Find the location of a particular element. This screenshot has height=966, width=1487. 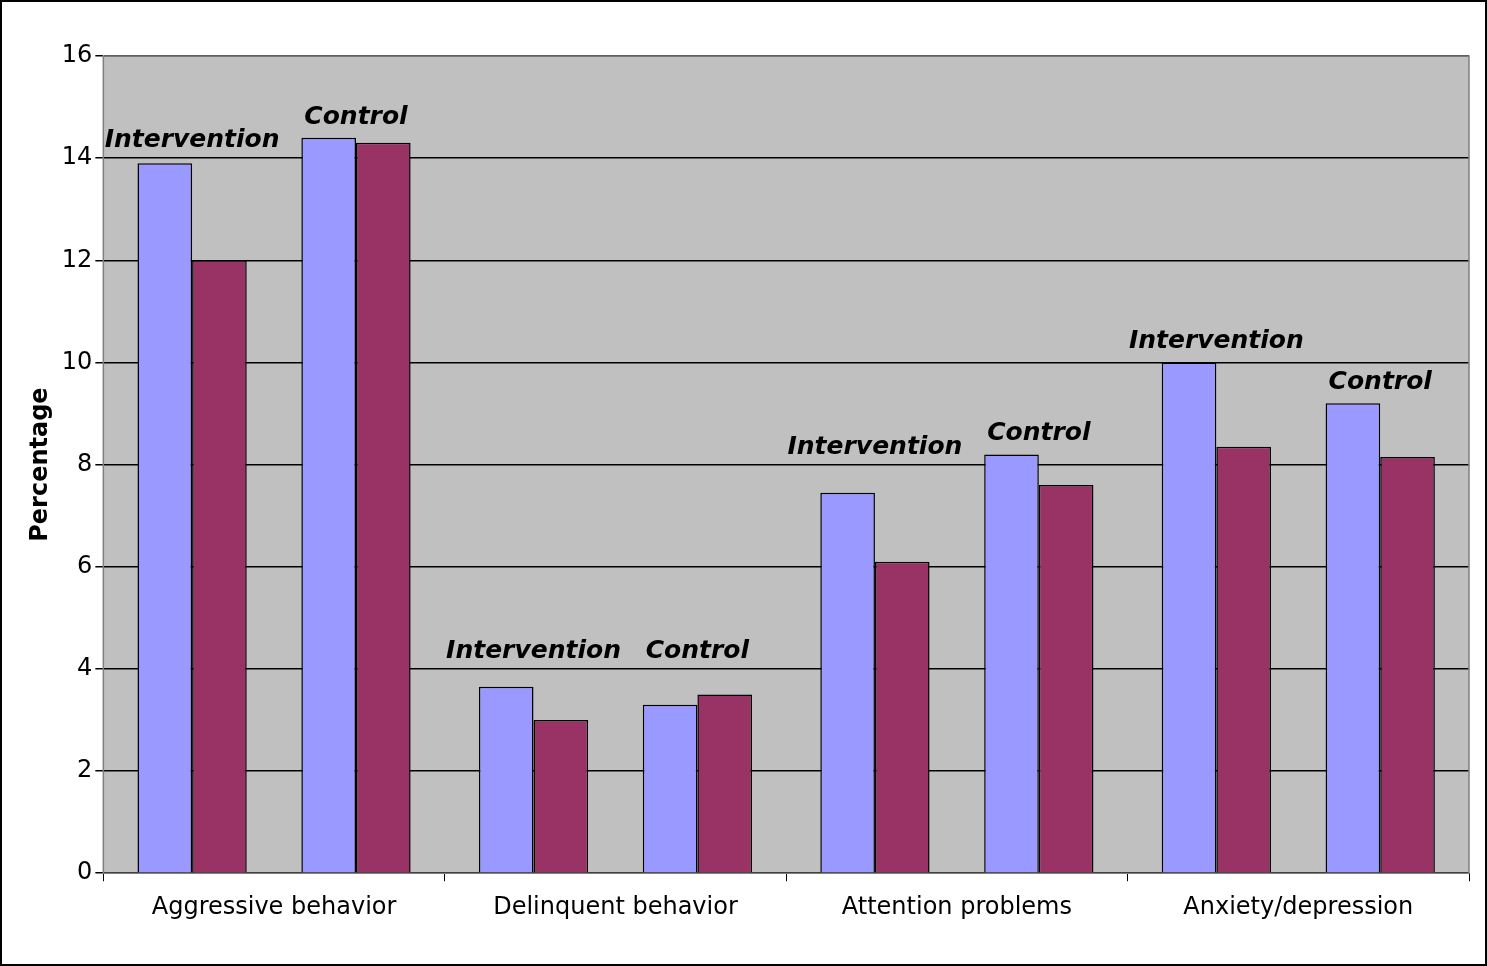

y-tick-label: 0 is located at coordinates (85, 871).